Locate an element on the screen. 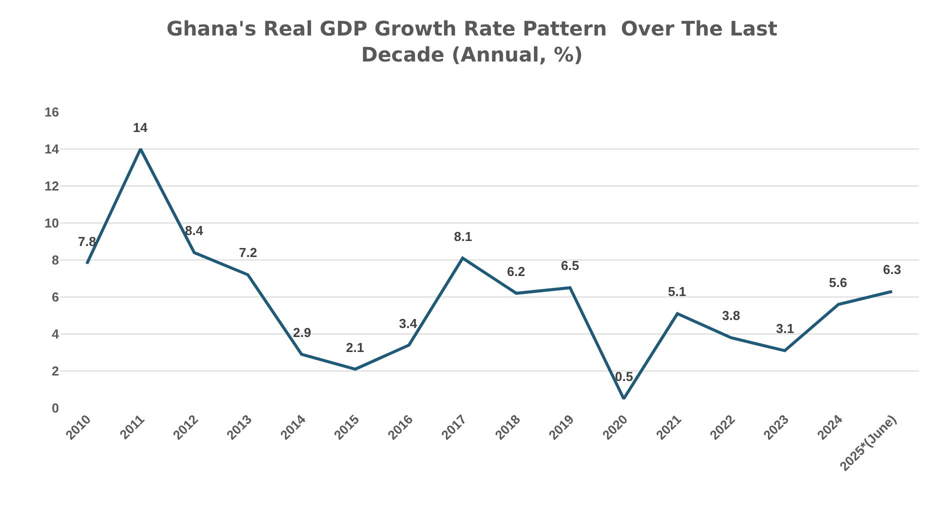 This screenshot has height=508, width=944. chart-title: Ghana's Real GDP Growth Rate Pattern Over The Last Decade (Annual, %) is located at coordinates (472, 41).